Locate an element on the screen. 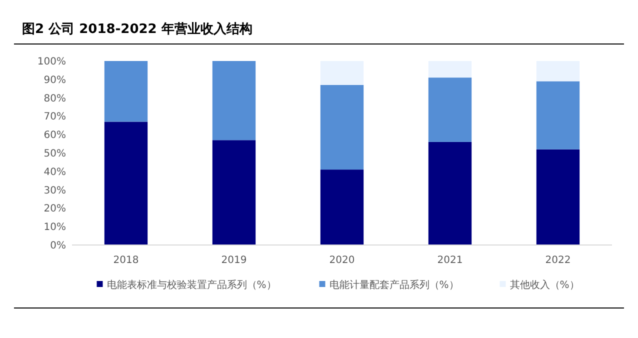 This screenshot has width=638, height=338. y-tick-label: 20% is located at coordinates (55, 209).